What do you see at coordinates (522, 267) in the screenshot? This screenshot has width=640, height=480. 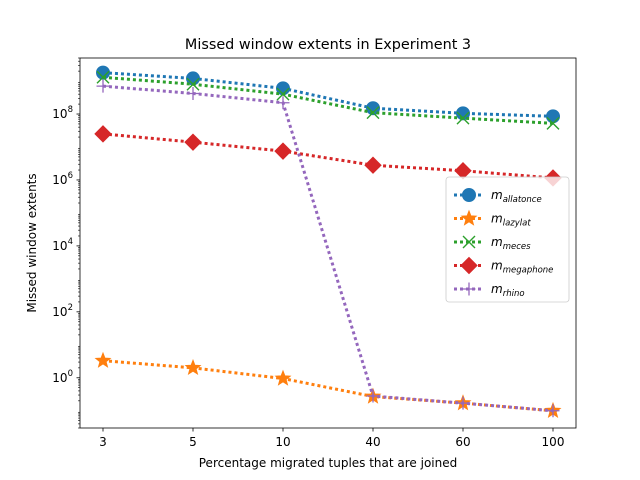 I see `legend-label: mmegaphone` at bounding box center [522, 267].